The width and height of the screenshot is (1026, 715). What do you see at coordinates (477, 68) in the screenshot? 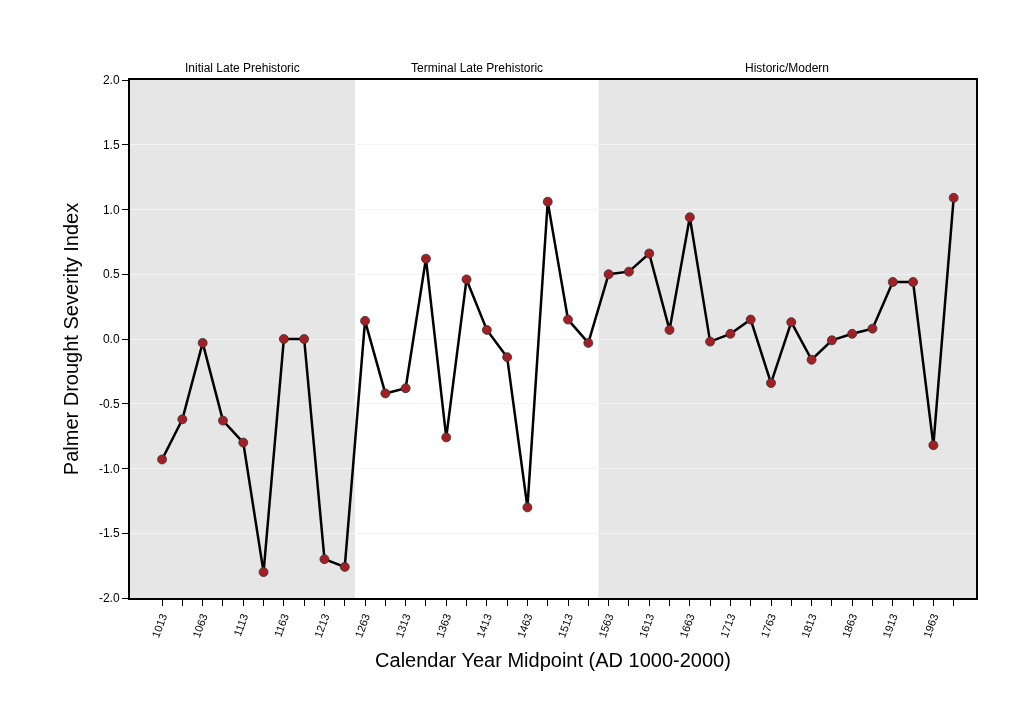
I see `text: Terminal Late Prehistoric` at bounding box center [477, 68].